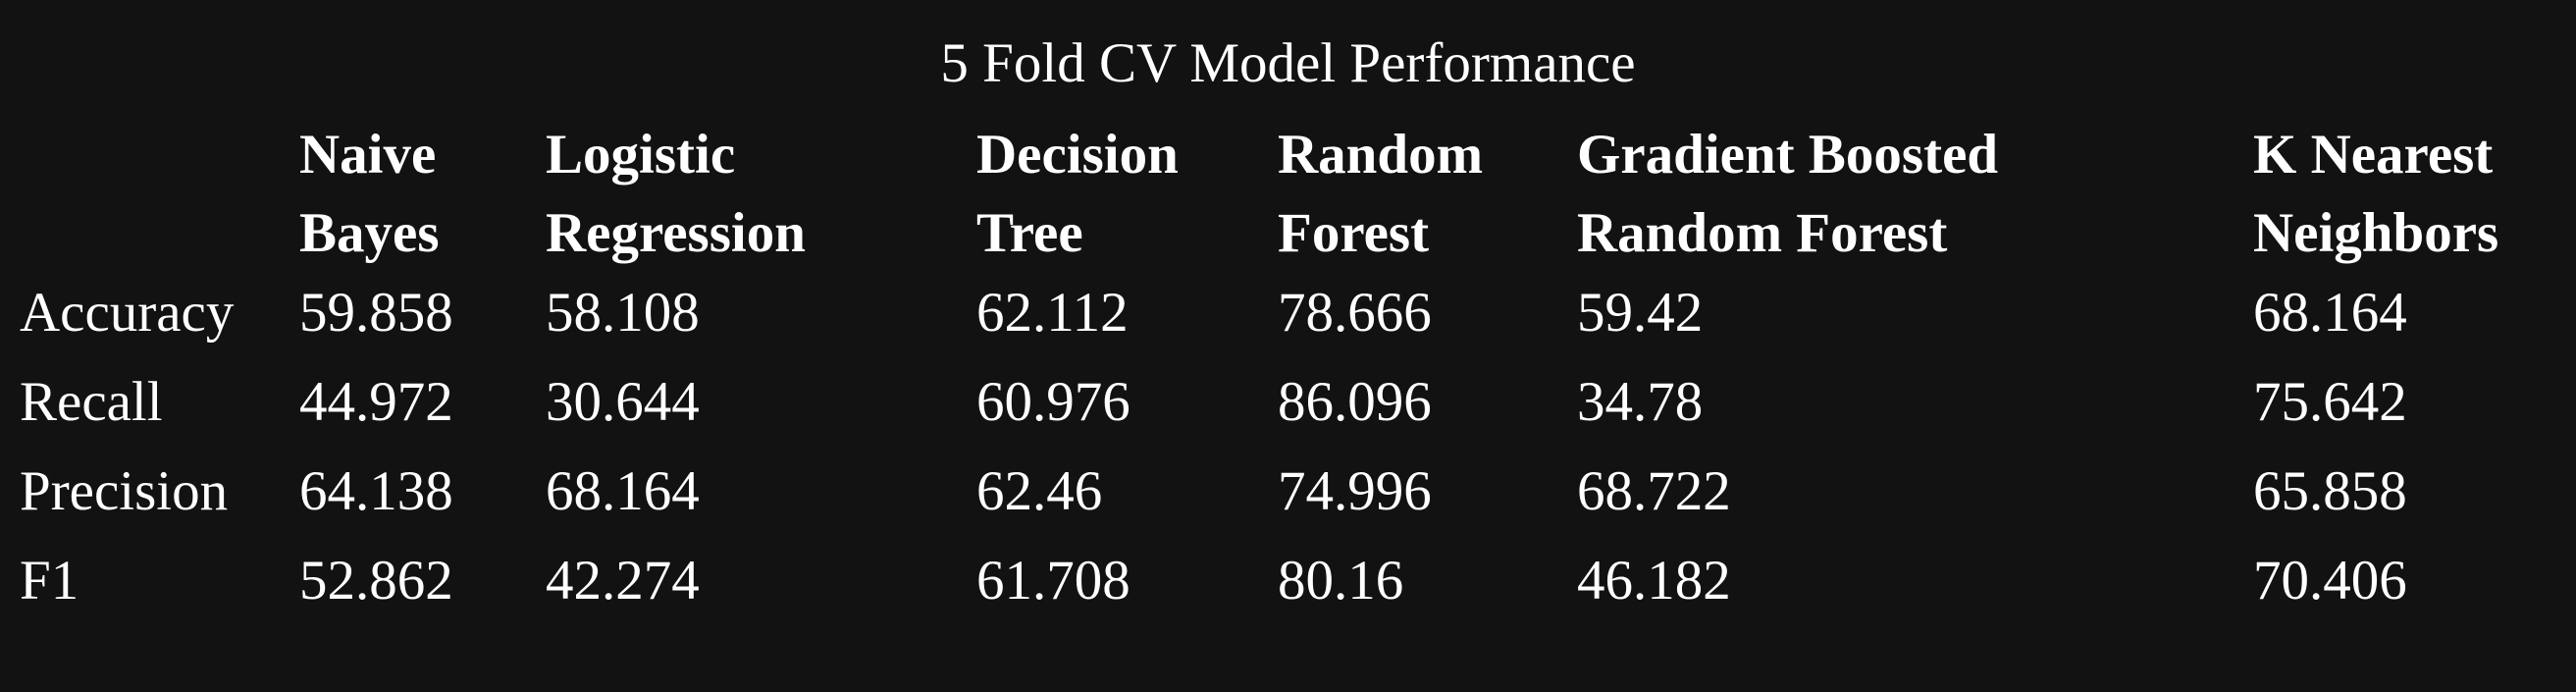 The height and width of the screenshot is (692, 2576). What do you see at coordinates (2376, 233) in the screenshot?
I see `column-header-line: Neighbors` at bounding box center [2376, 233].